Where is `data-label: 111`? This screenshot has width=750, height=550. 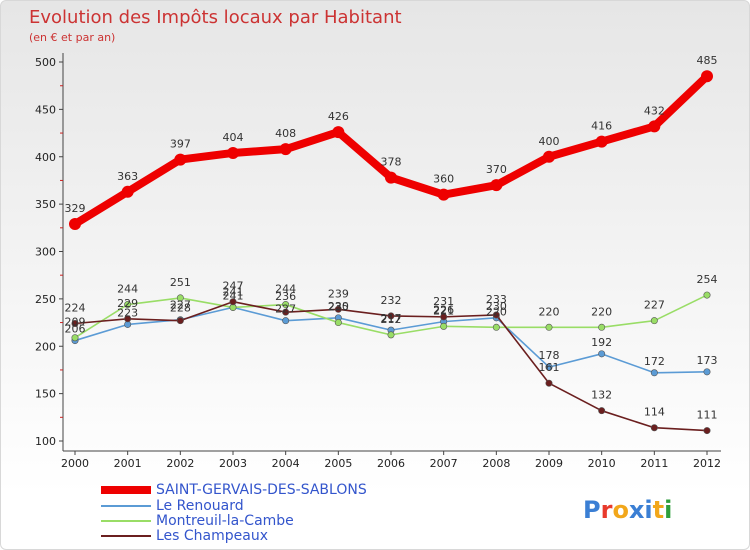
data-label: 111 is located at coordinates (707, 415).